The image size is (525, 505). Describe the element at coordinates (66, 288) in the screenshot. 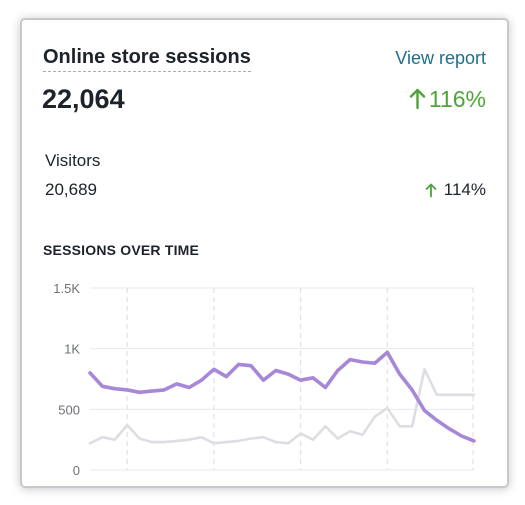

I see `y-tick-label: 1.5K` at that location.